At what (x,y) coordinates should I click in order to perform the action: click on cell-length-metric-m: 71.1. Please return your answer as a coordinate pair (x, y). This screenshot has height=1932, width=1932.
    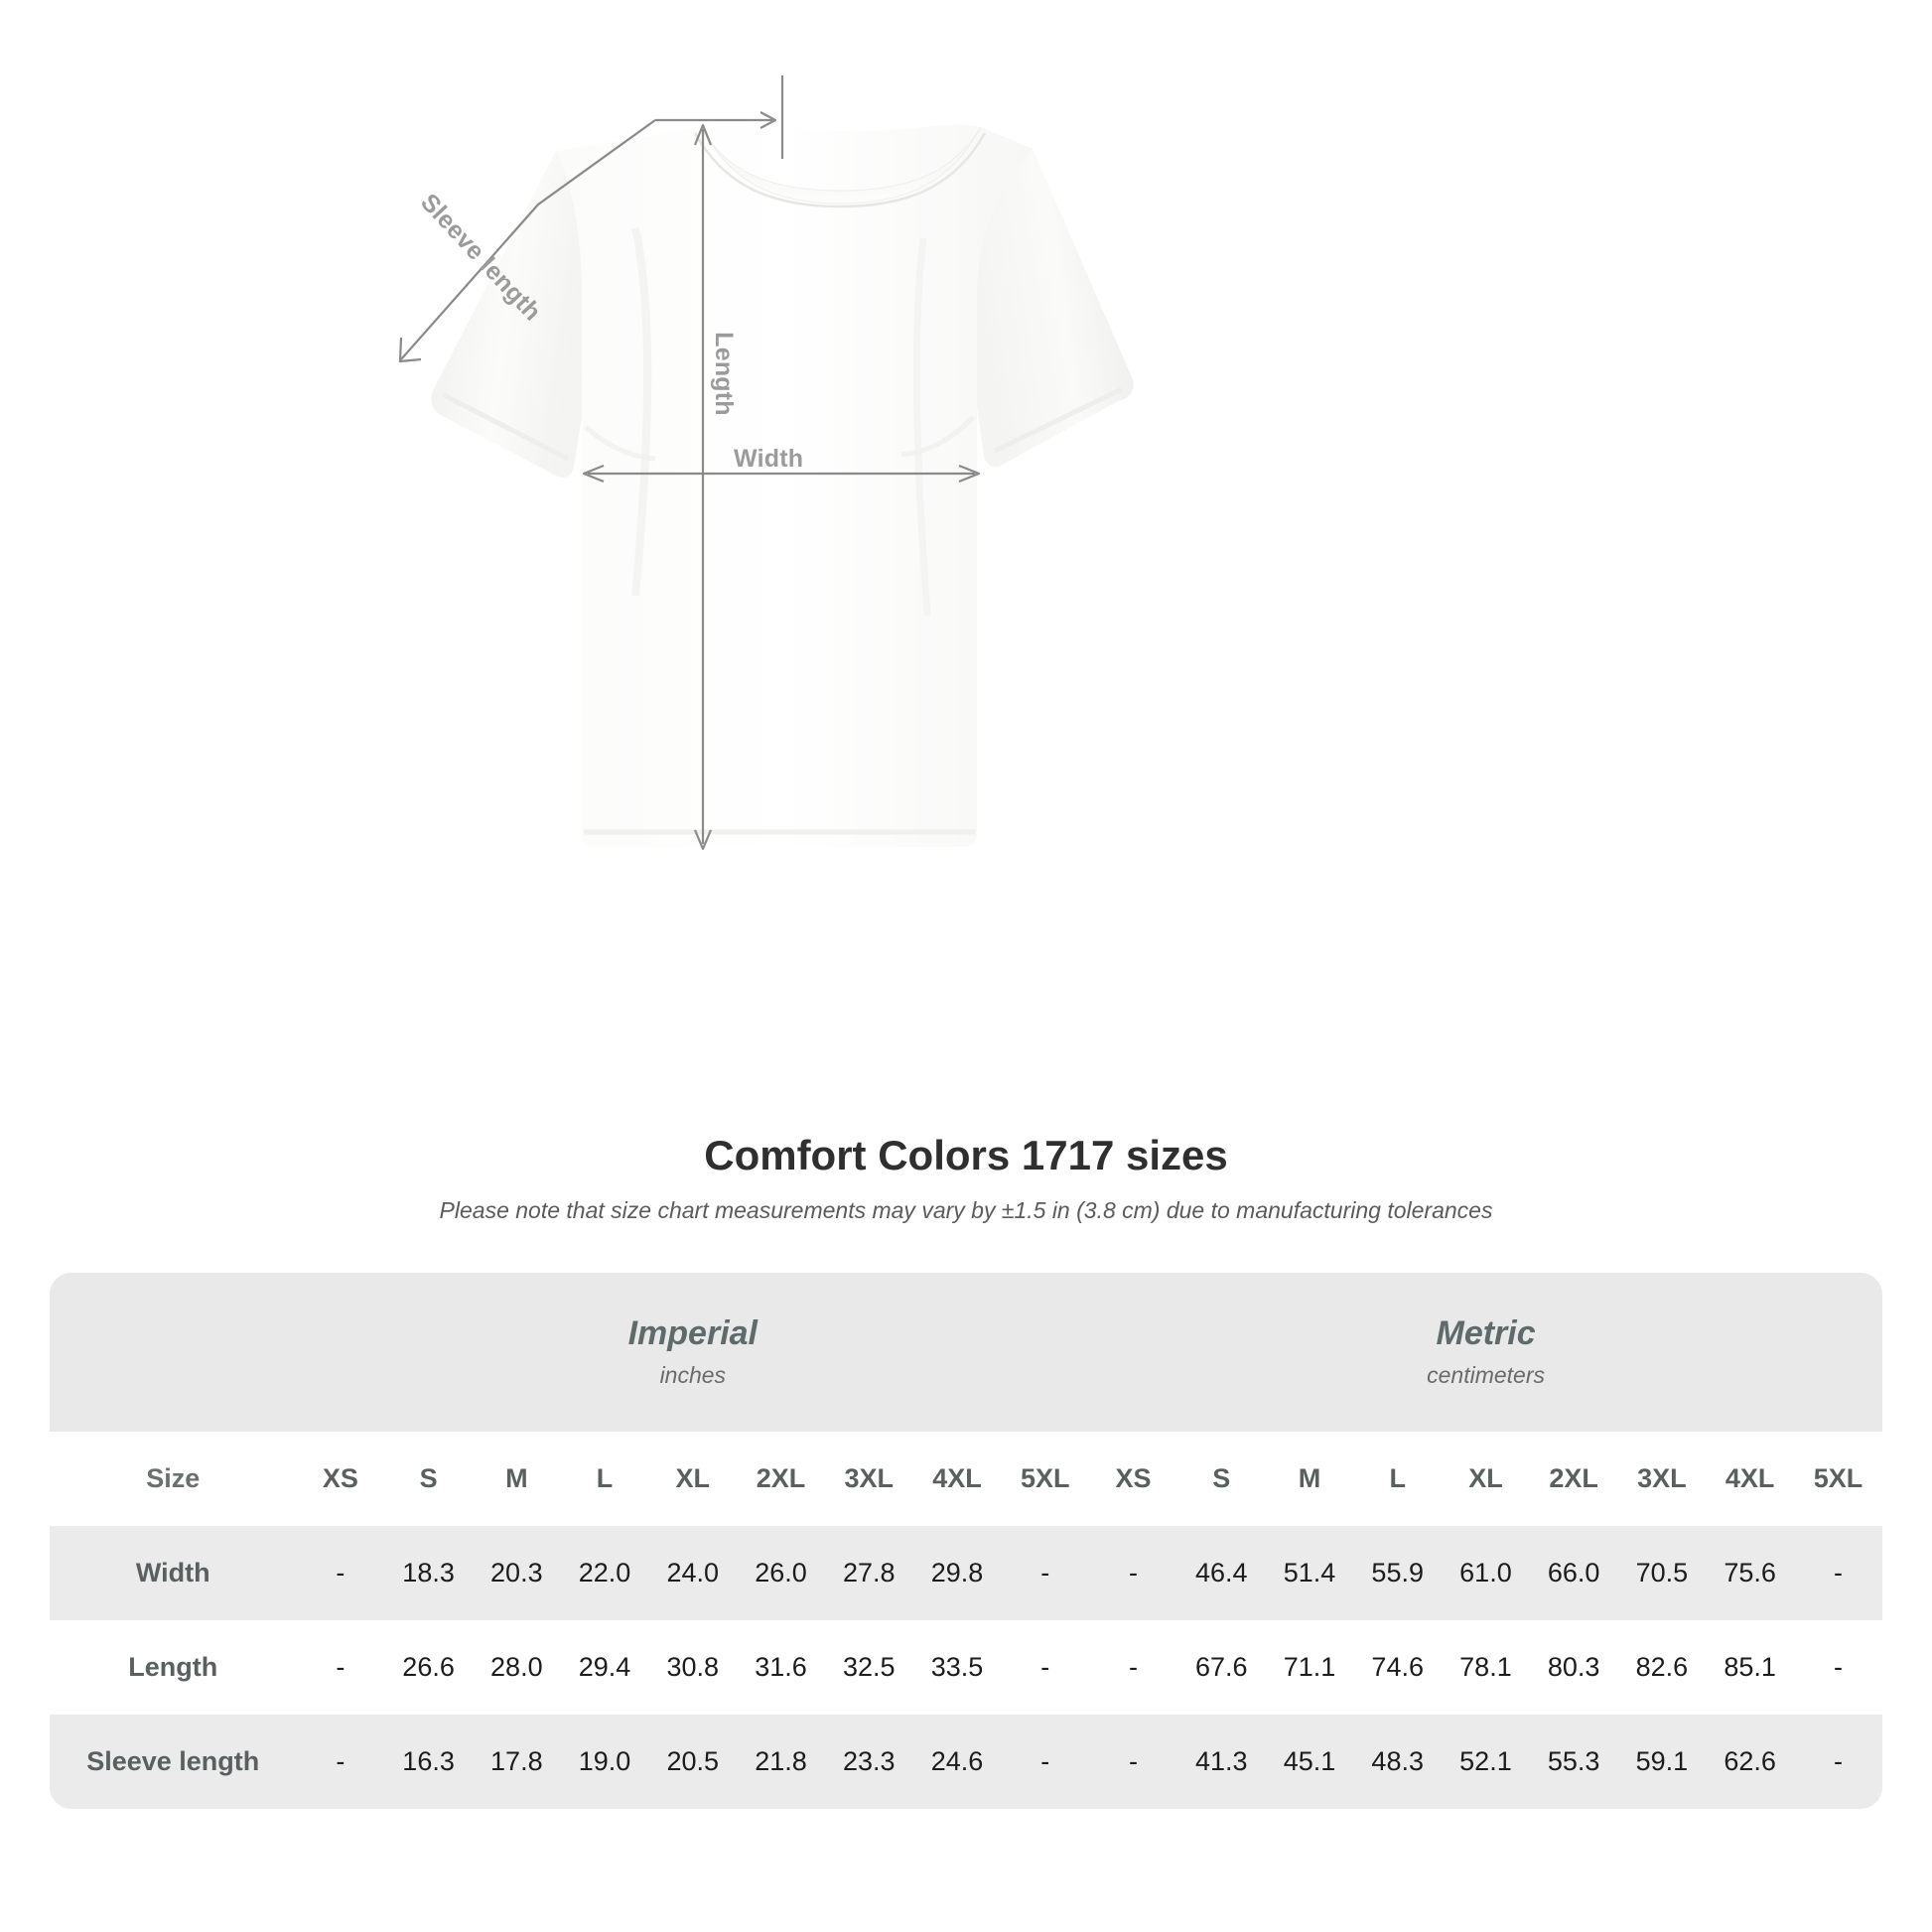
    Looking at the image, I should click on (1310, 1668).